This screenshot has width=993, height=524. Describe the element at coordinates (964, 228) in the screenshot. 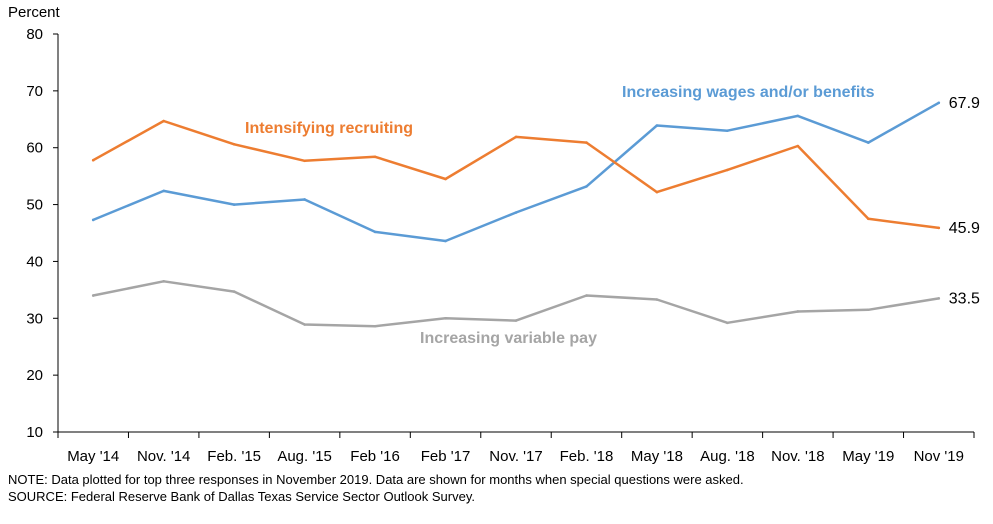

I see `end-value-label: 45.9` at that location.